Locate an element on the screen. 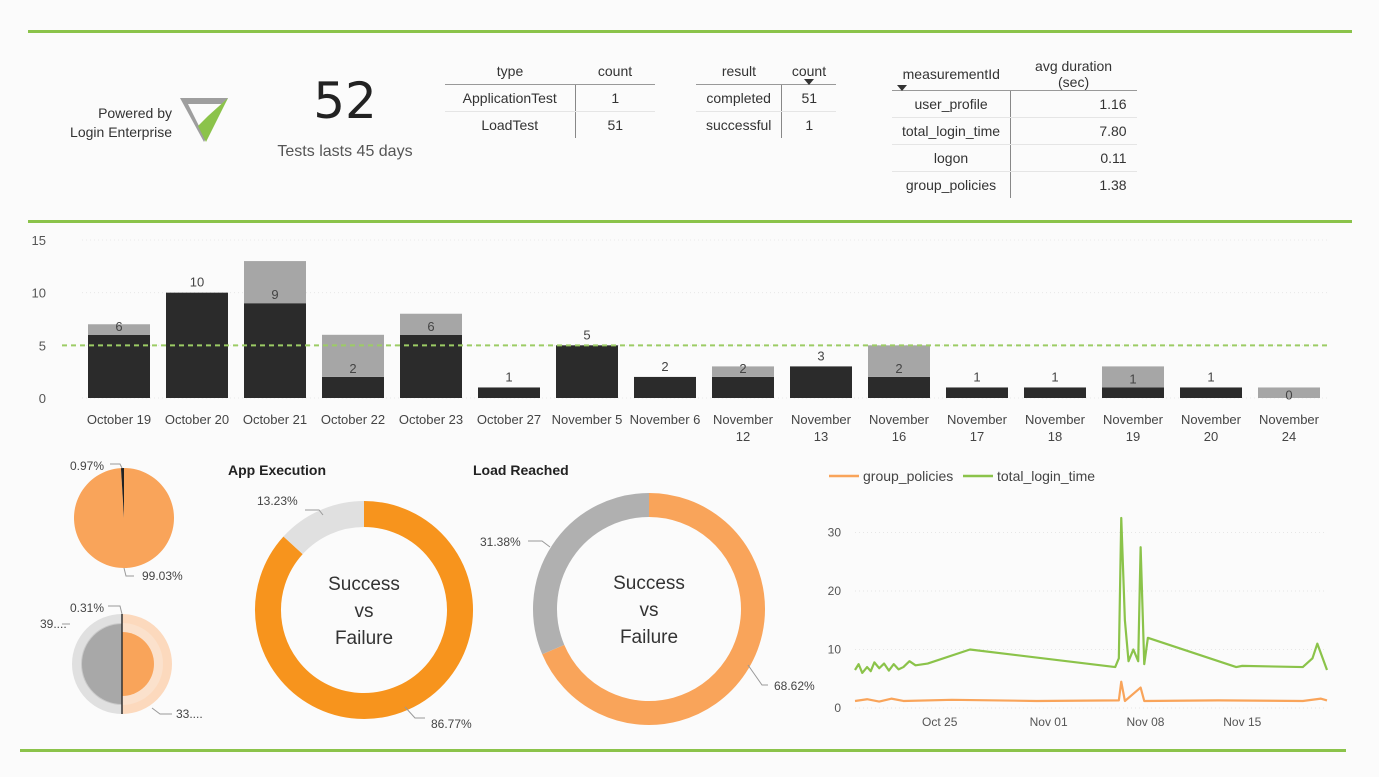 The image size is (1379, 777). duration-cell: 0.11 is located at coordinates (1073, 158).